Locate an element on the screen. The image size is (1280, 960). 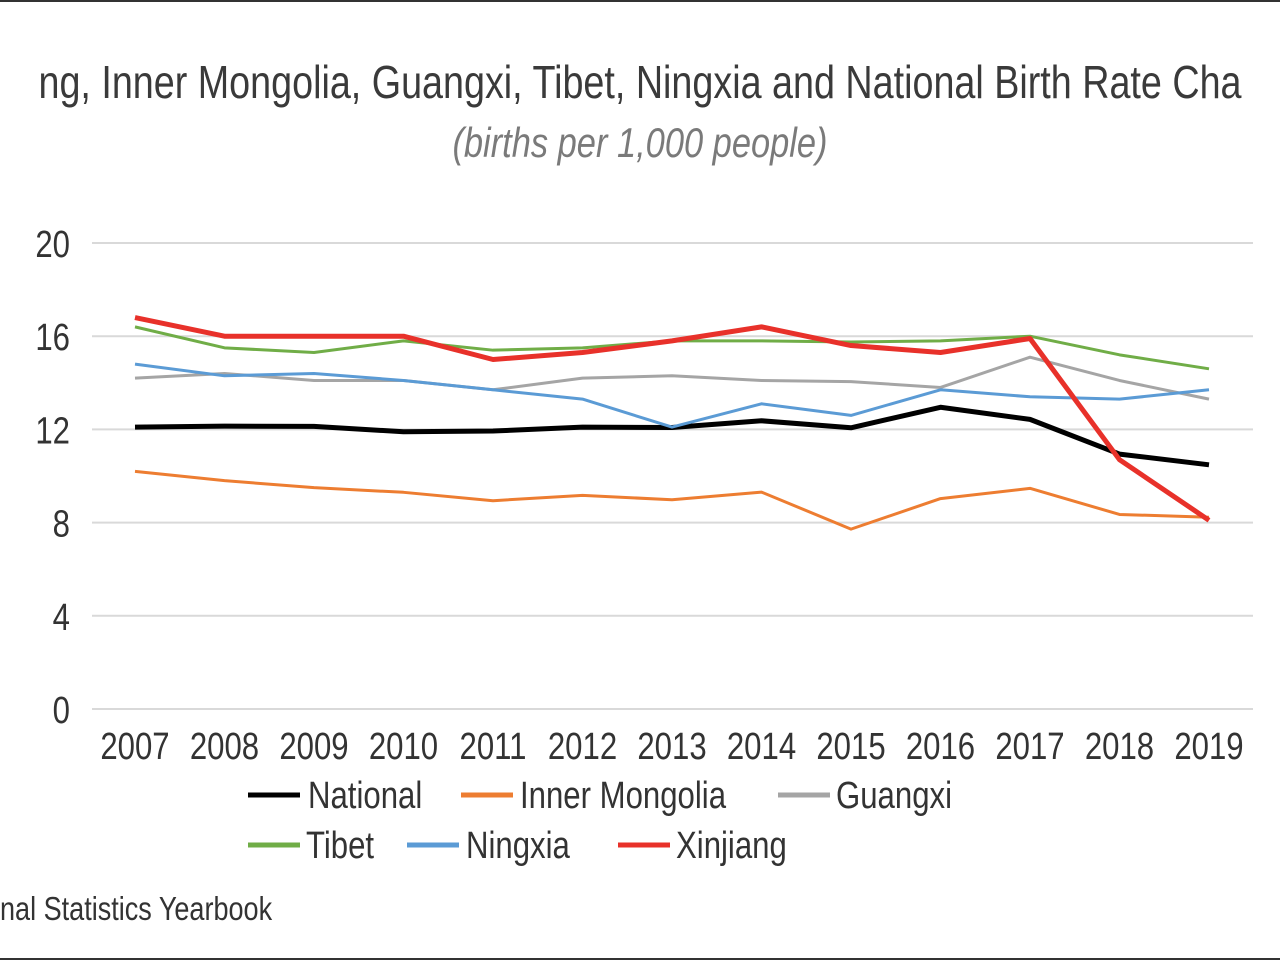
series-line-ningxia is located at coordinates (672, 395).